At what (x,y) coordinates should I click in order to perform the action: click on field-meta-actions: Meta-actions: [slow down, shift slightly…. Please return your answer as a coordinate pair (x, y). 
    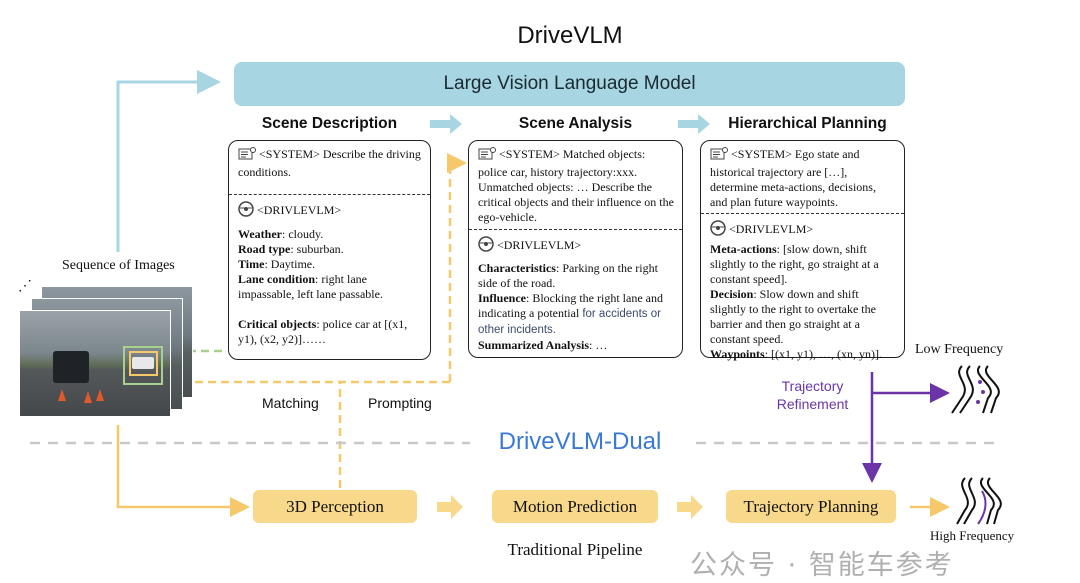
    Looking at the image, I should click on (794, 264).